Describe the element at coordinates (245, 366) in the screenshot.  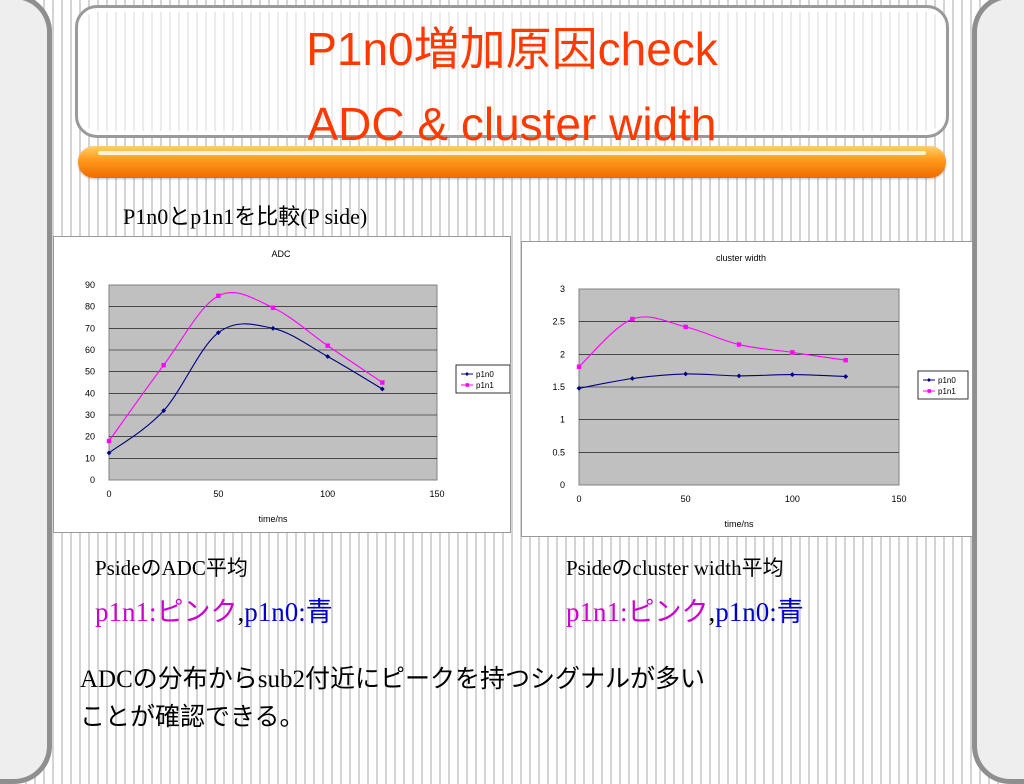
I see `adc-series-p1n1-line` at that location.